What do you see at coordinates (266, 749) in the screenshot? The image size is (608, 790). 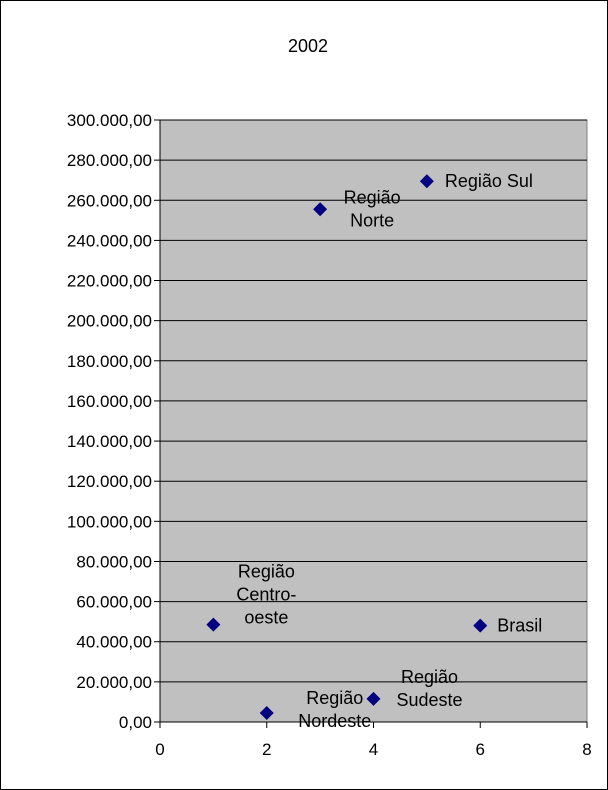 I see `x-tick-label: 2` at bounding box center [266, 749].